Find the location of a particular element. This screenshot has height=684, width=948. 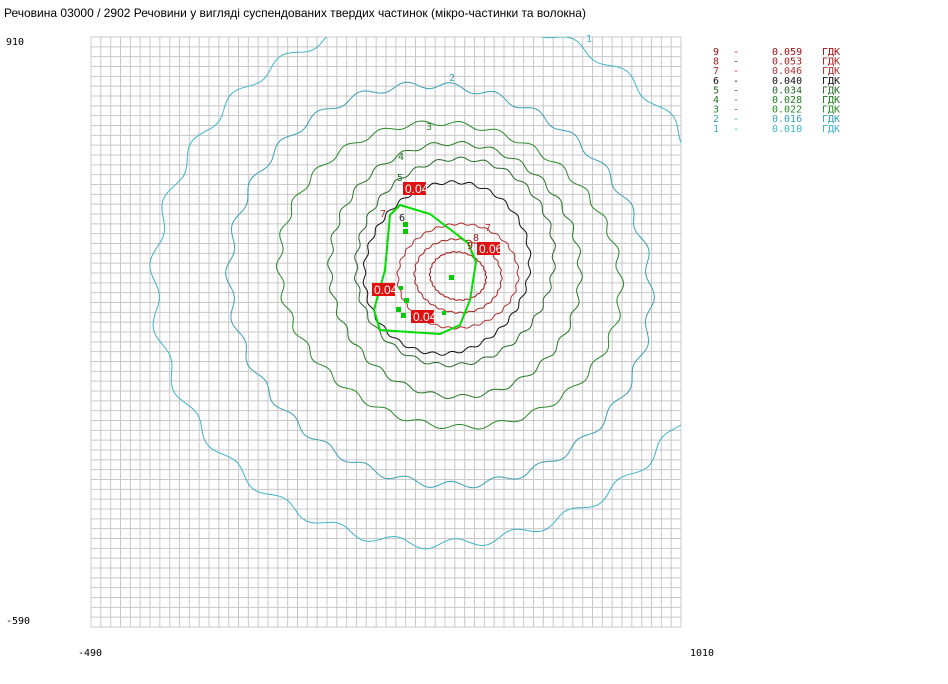

legend-level: 8 is located at coordinates (716, 62).